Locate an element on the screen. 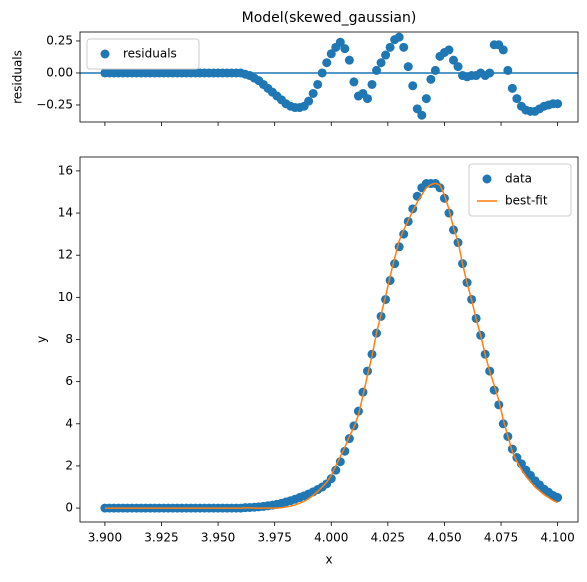 This screenshot has height=582, width=587. y-tick-label: 4 is located at coordinates (69, 423).